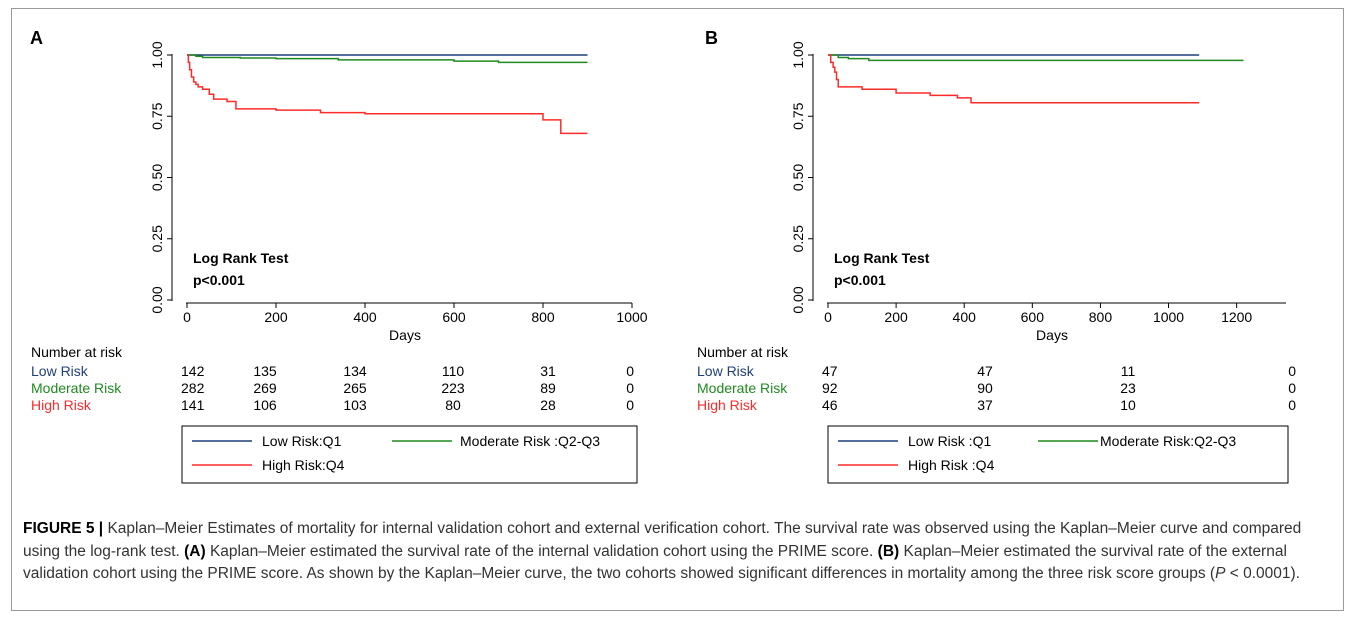  Describe the element at coordinates (1128, 371) in the screenshot. I see `risk-count: 11` at that location.